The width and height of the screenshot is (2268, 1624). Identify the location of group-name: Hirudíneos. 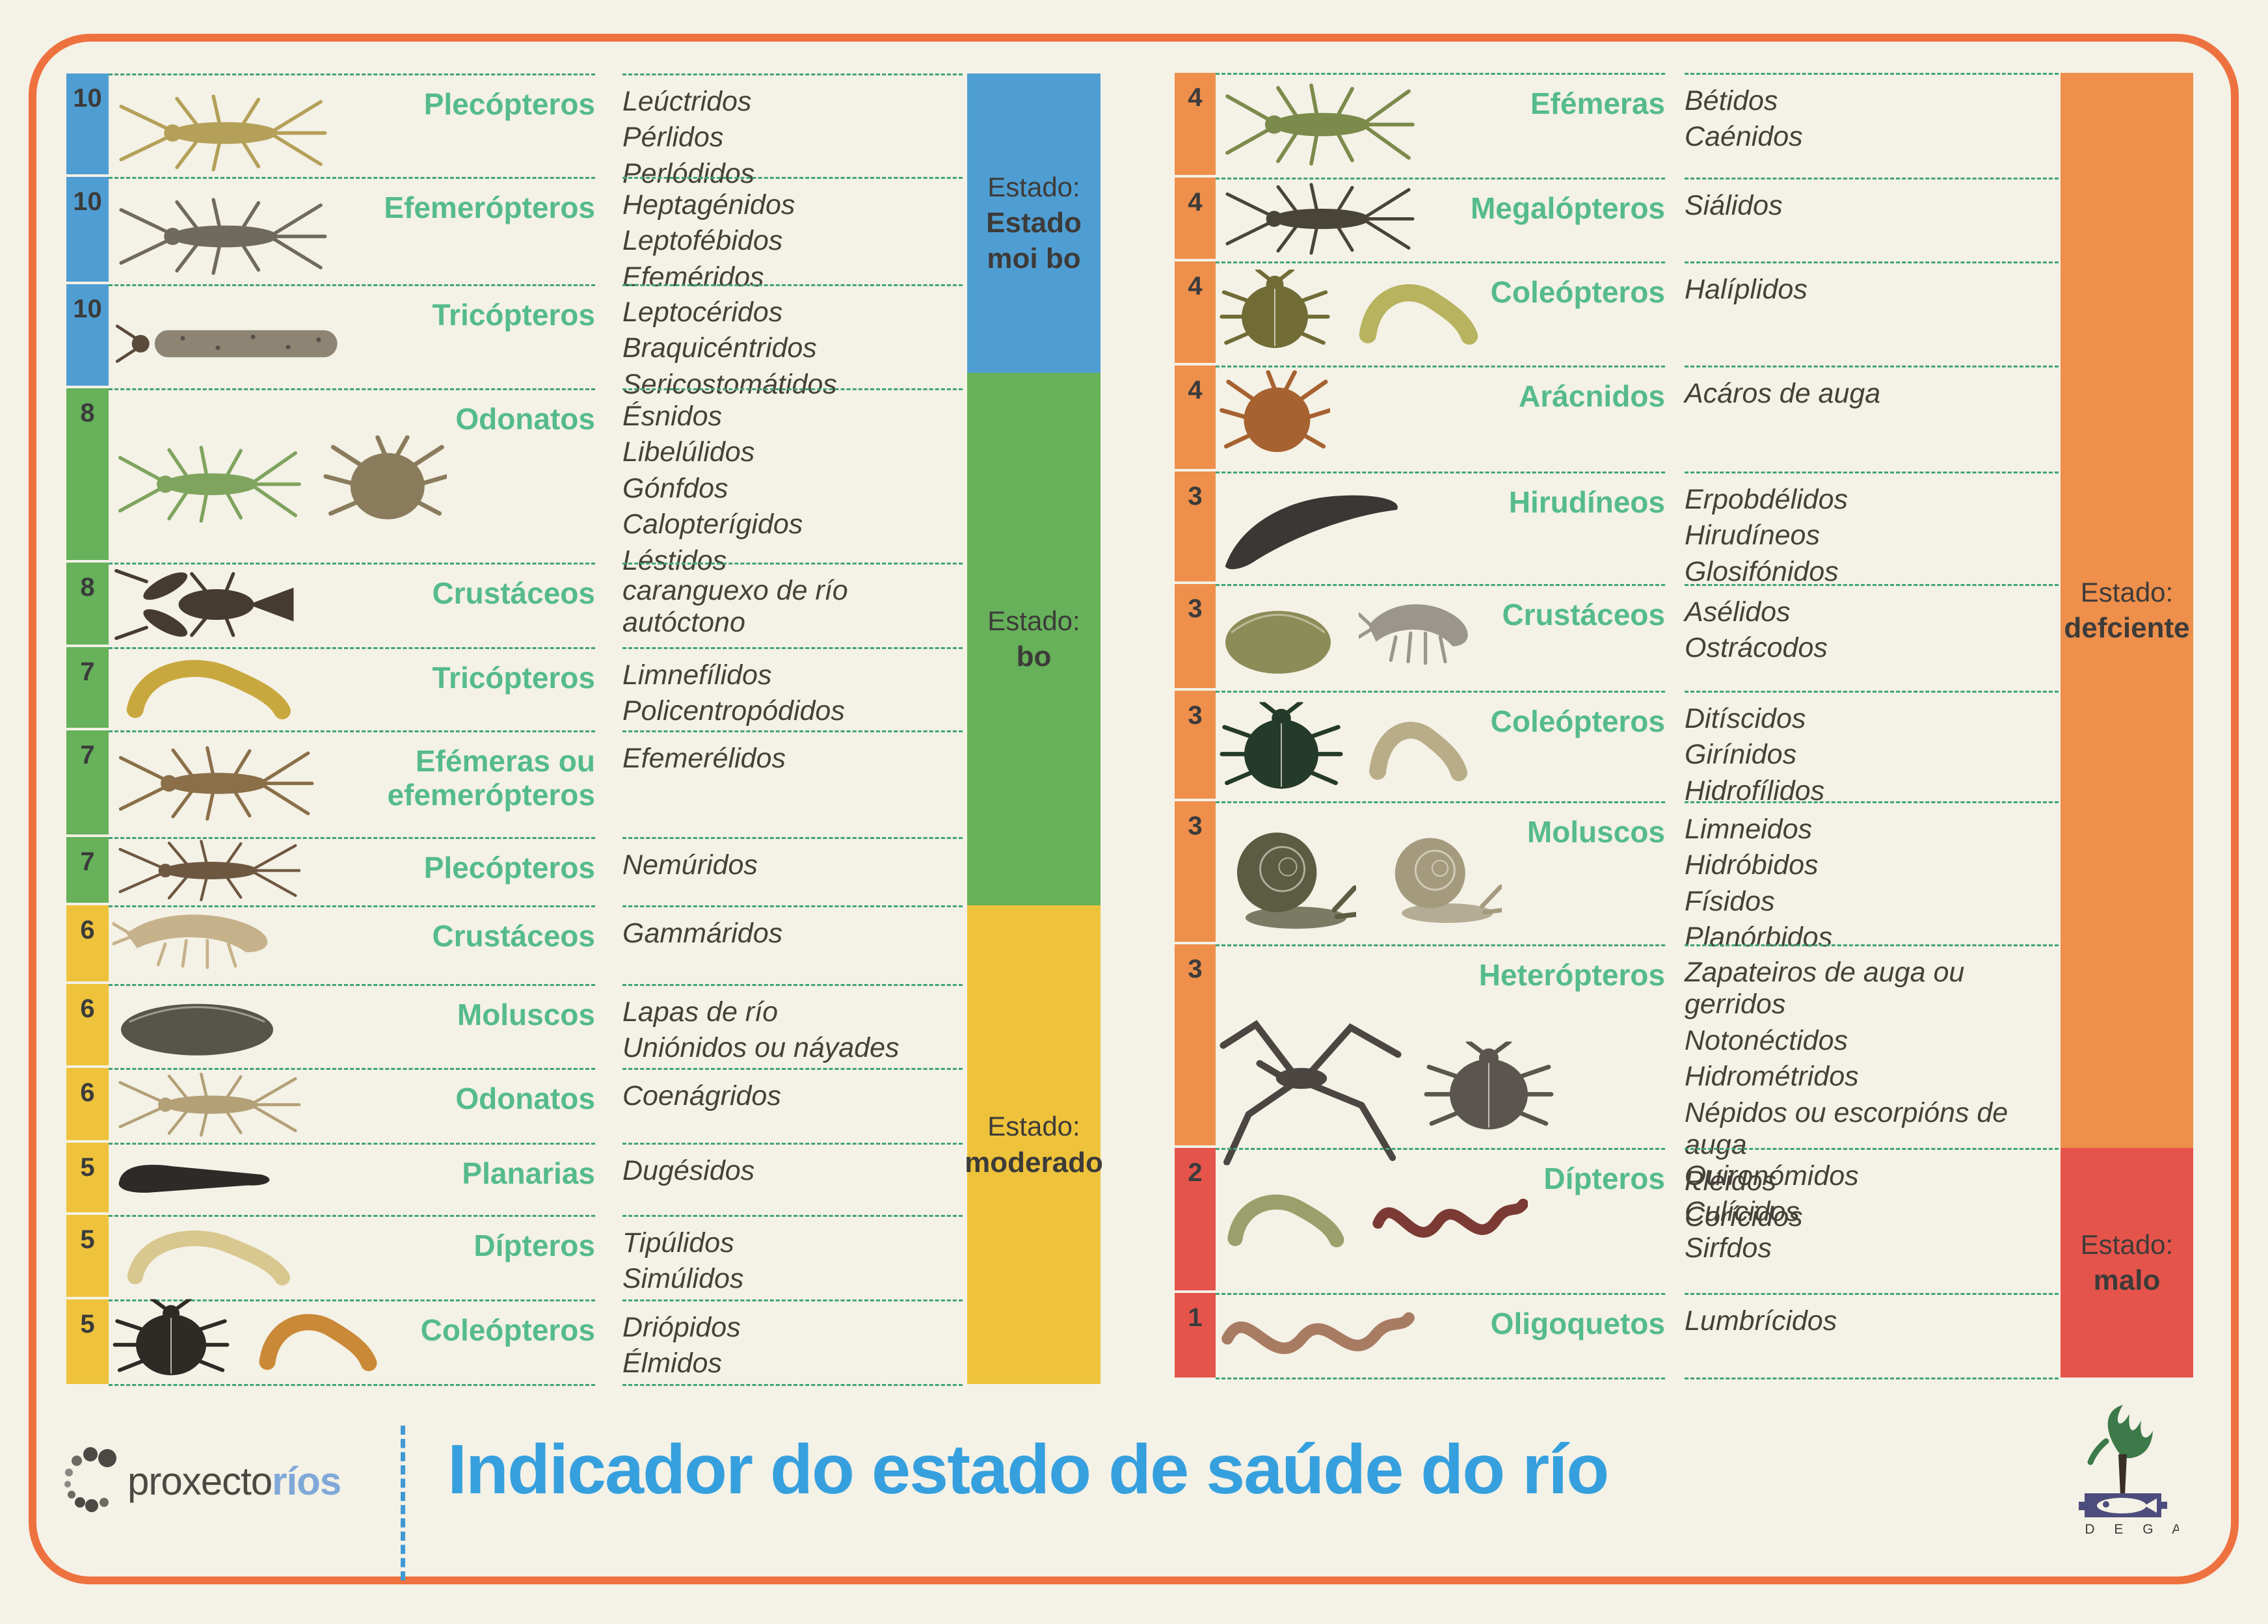
(1586, 502).